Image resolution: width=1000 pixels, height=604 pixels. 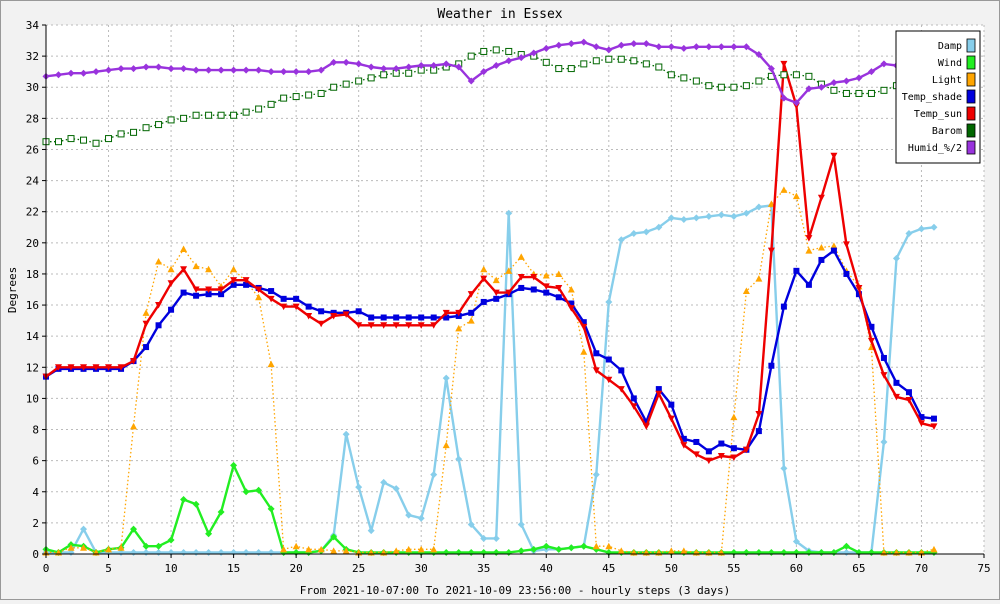 I want to click on legend-swatch-temp-shade, so click(x=971, y=96).